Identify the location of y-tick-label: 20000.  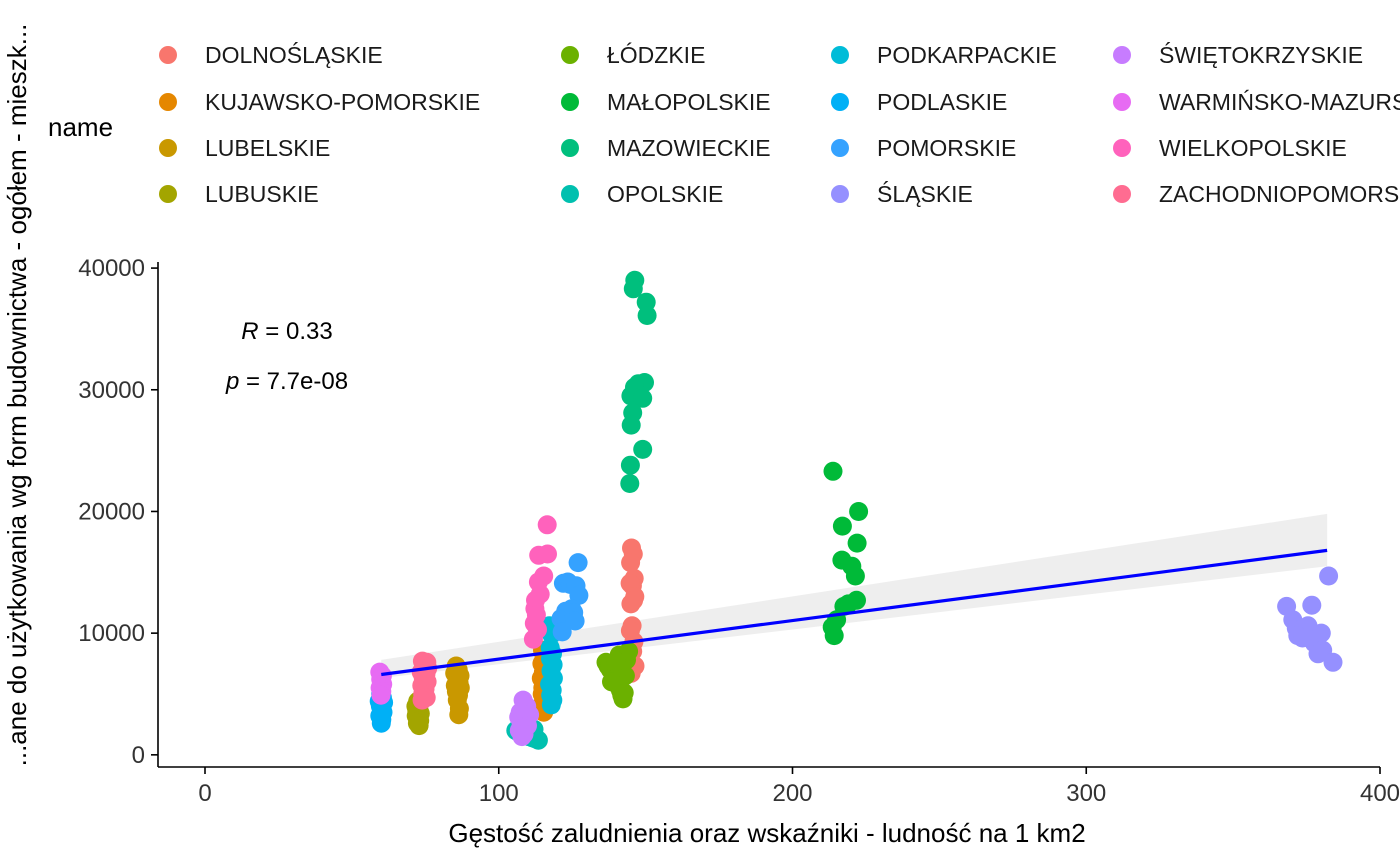
(111, 511).